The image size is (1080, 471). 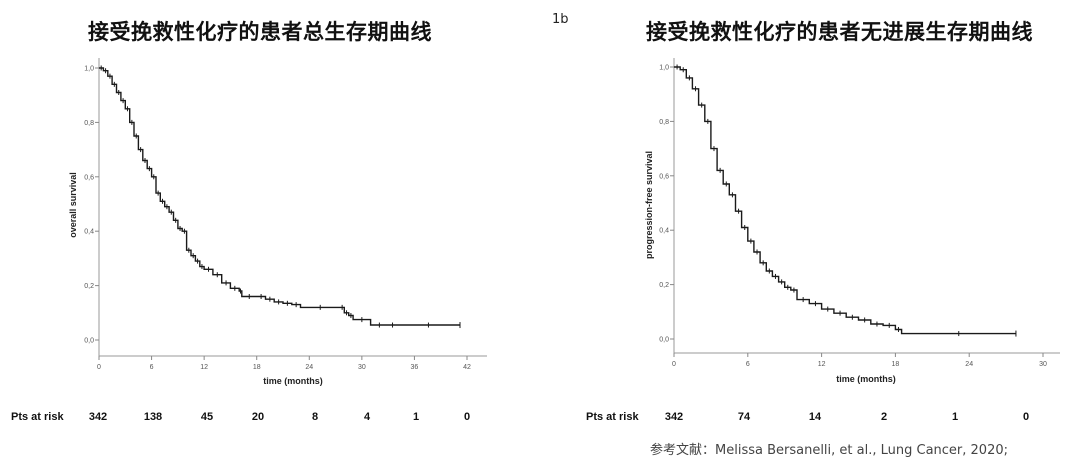 What do you see at coordinates (315, 417) in the screenshot?
I see `risk-value: 8` at bounding box center [315, 417].